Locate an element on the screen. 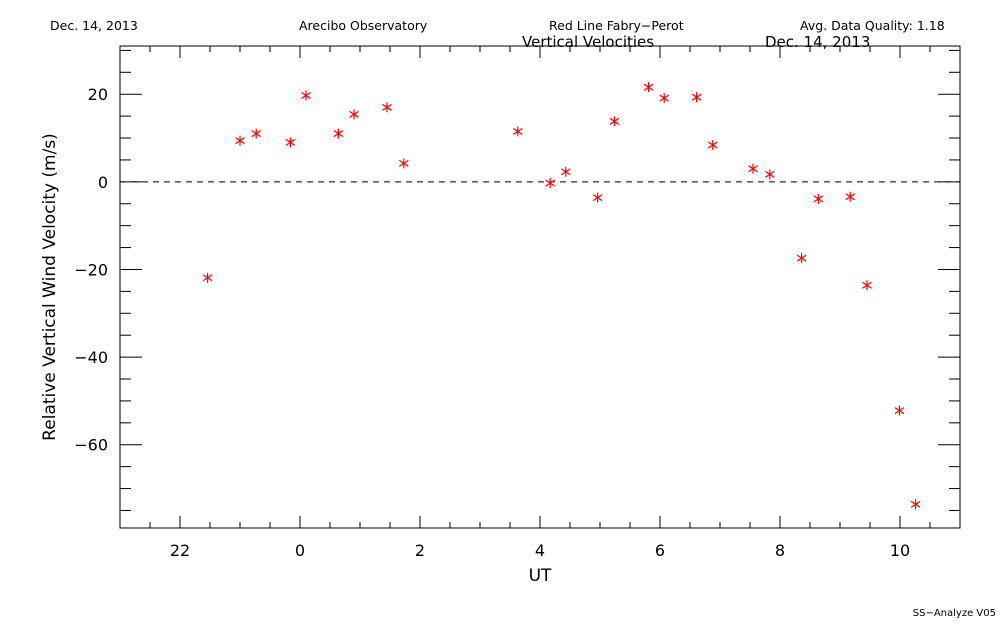  header-instrument: Red Line Fabry−Perot is located at coordinates (616, 25).